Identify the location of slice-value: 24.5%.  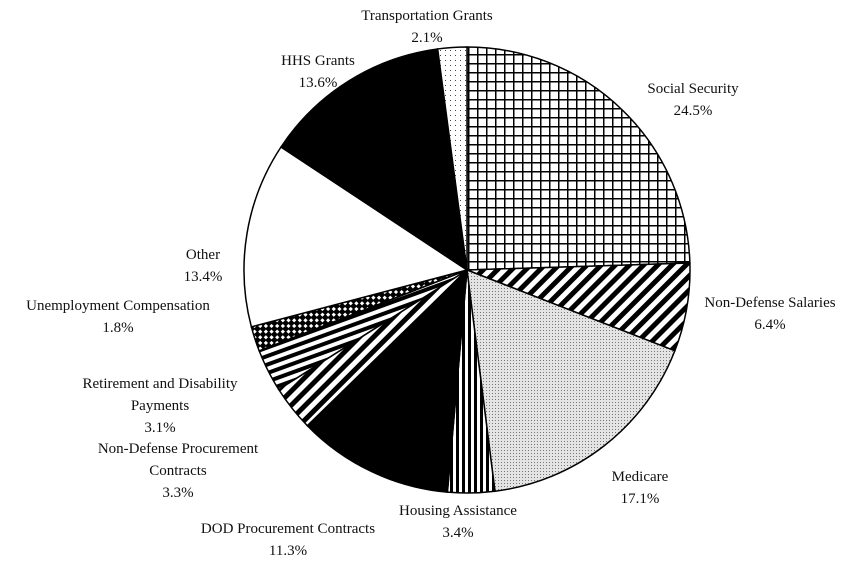
(693, 111).